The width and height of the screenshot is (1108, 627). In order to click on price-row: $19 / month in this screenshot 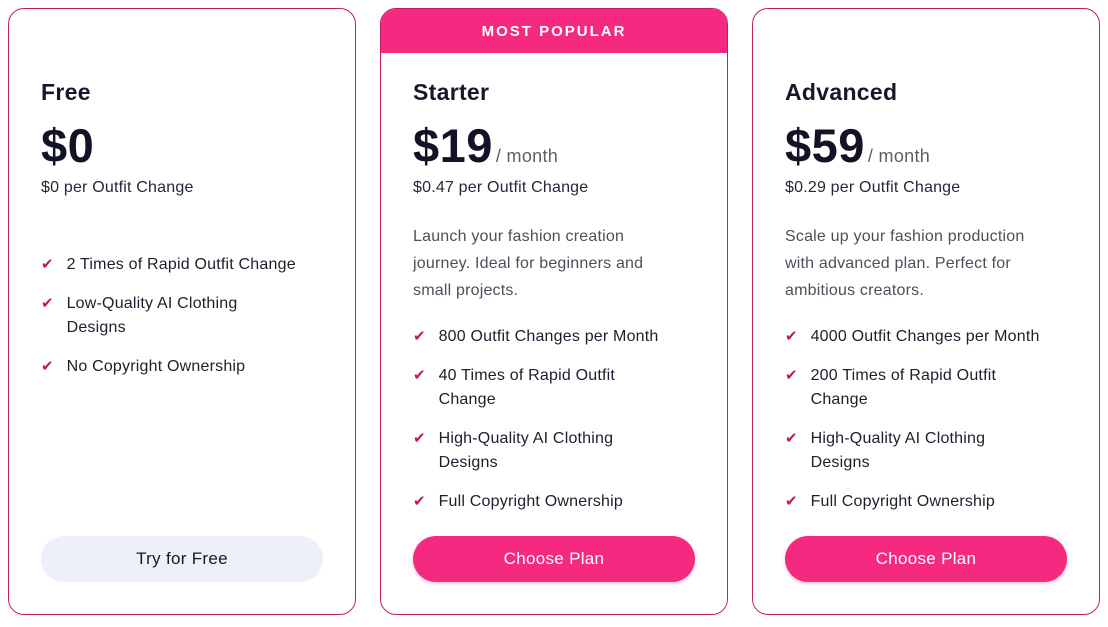, I will do `click(554, 145)`.